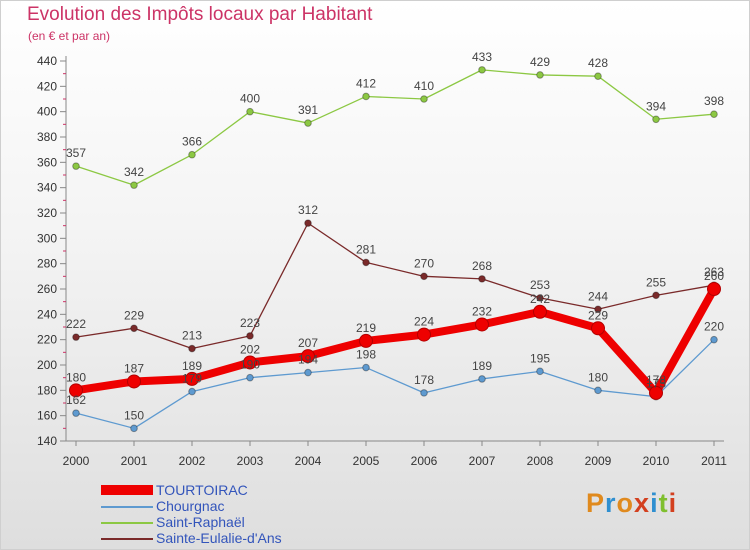  Describe the element at coordinates (482, 266) in the screenshot. I see `data-label-sainte_eulalie: 268` at that location.